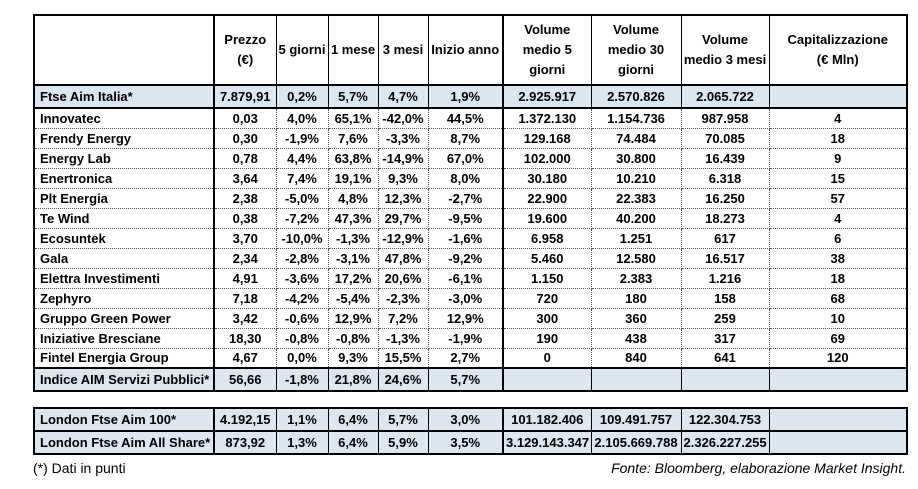  I want to click on table-cell: 1,3%, so click(302, 442).